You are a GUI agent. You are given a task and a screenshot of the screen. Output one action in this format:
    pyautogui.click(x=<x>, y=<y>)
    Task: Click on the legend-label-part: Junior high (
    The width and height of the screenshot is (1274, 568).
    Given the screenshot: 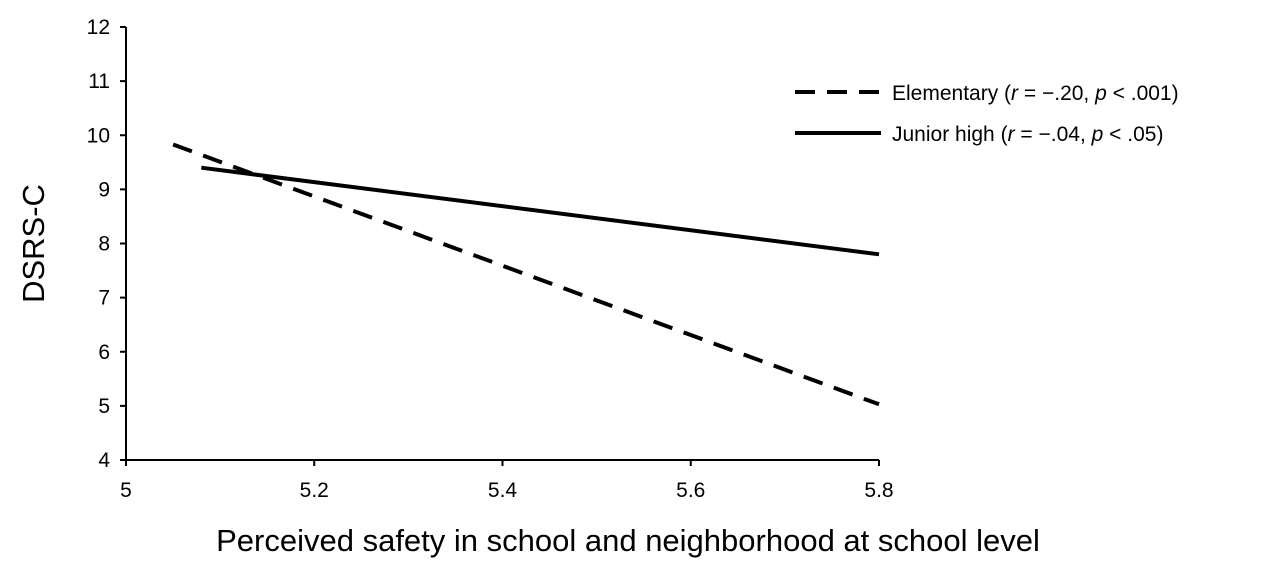 What is the action you would take?
    pyautogui.click(x=950, y=134)
    